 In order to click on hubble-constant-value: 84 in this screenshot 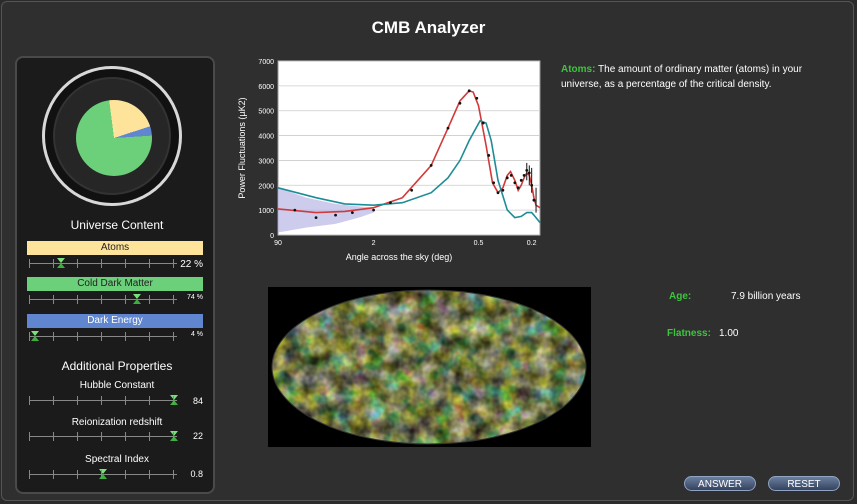, I will do `click(197, 401)`.